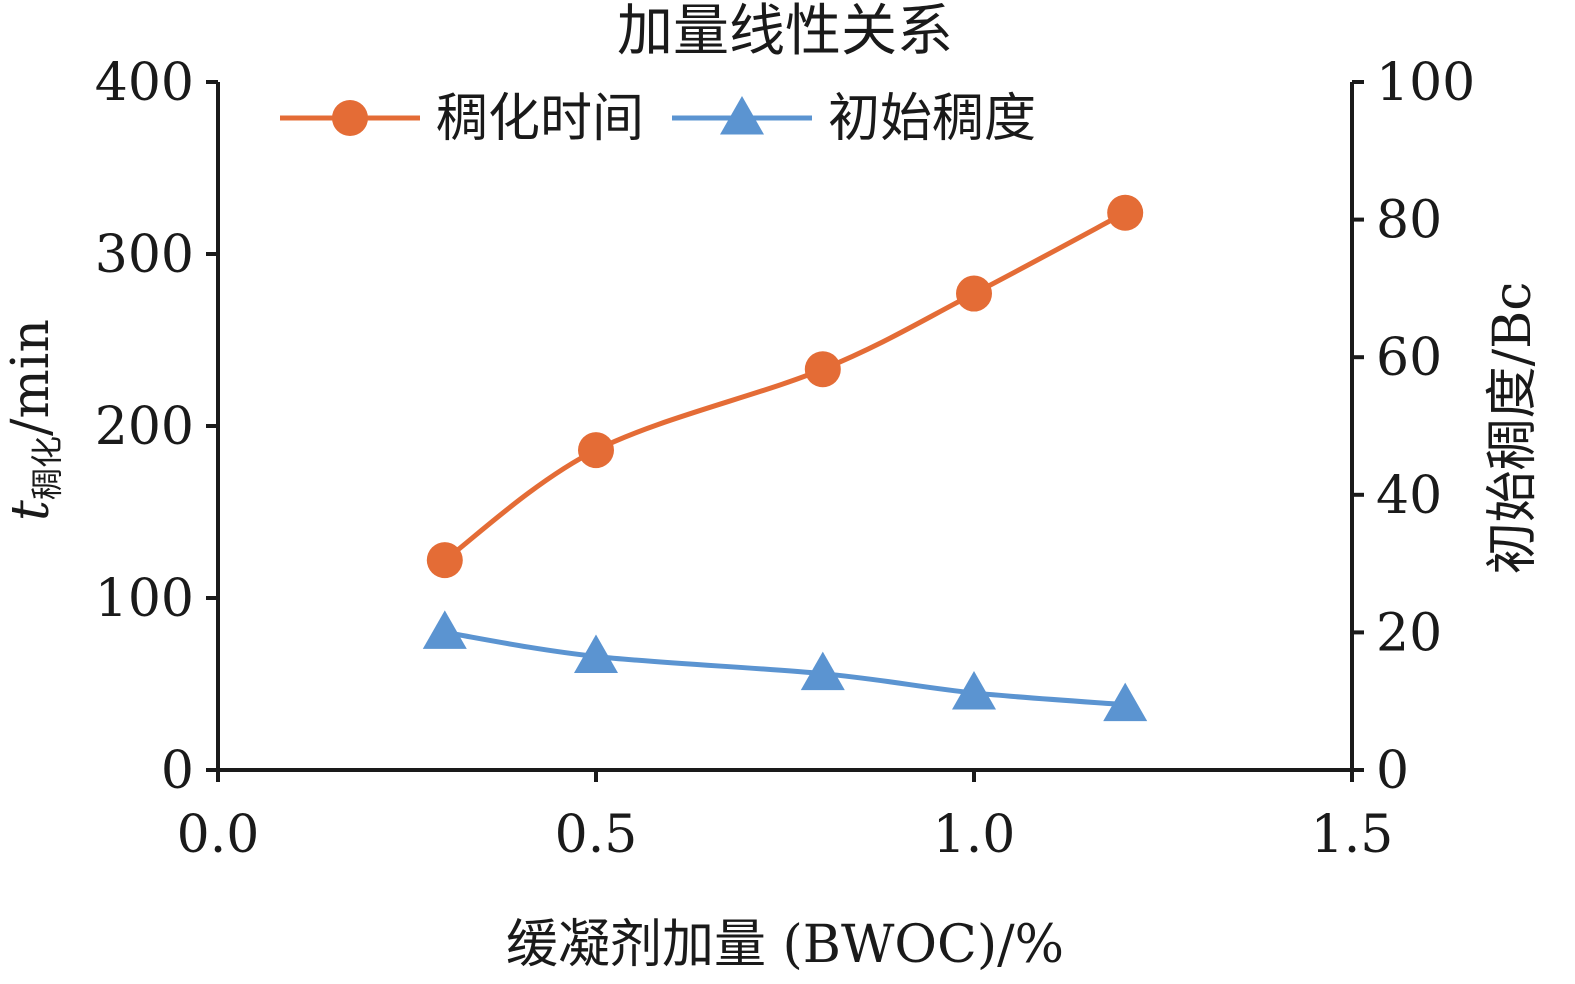  Describe the element at coordinates (1409, 221) in the screenshot. I see `y2-tick-label: 80` at that location.